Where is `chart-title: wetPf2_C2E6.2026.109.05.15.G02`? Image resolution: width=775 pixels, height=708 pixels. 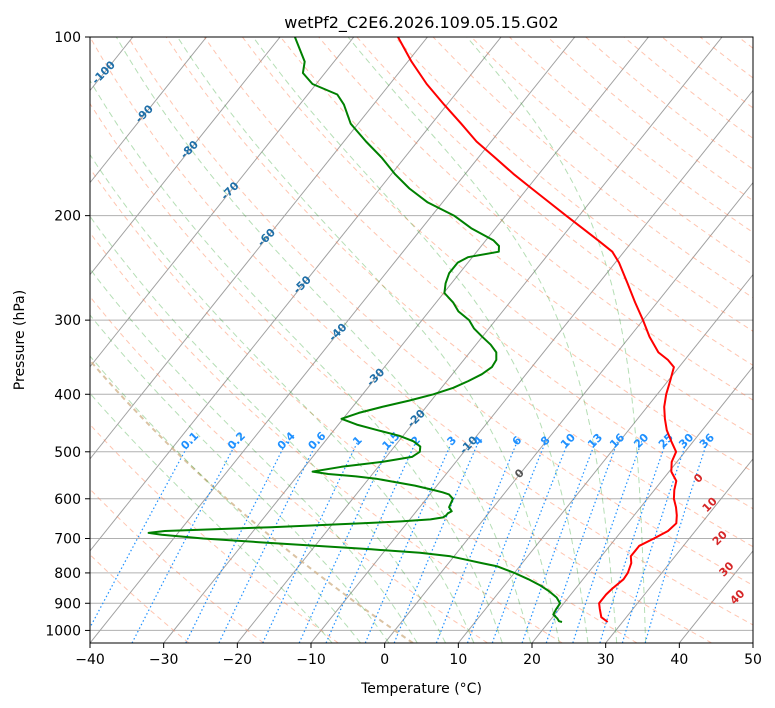
chart-title: wetPf2_C2E6.2026.109.05.15.G02 is located at coordinates (421, 23).